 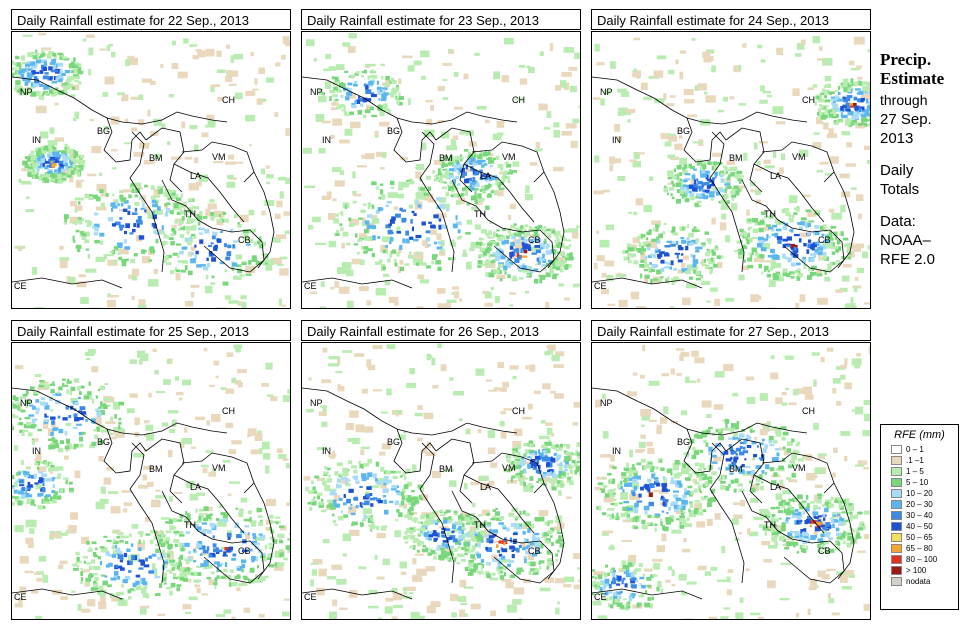 I want to click on country-border, so click(x=415, y=140).